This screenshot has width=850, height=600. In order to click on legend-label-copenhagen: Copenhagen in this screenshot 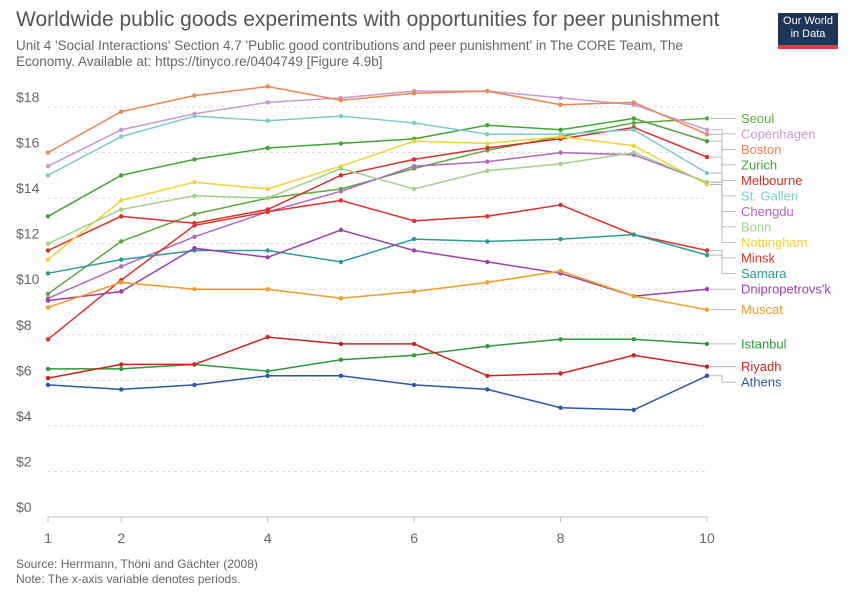, I will do `click(778, 133)`.